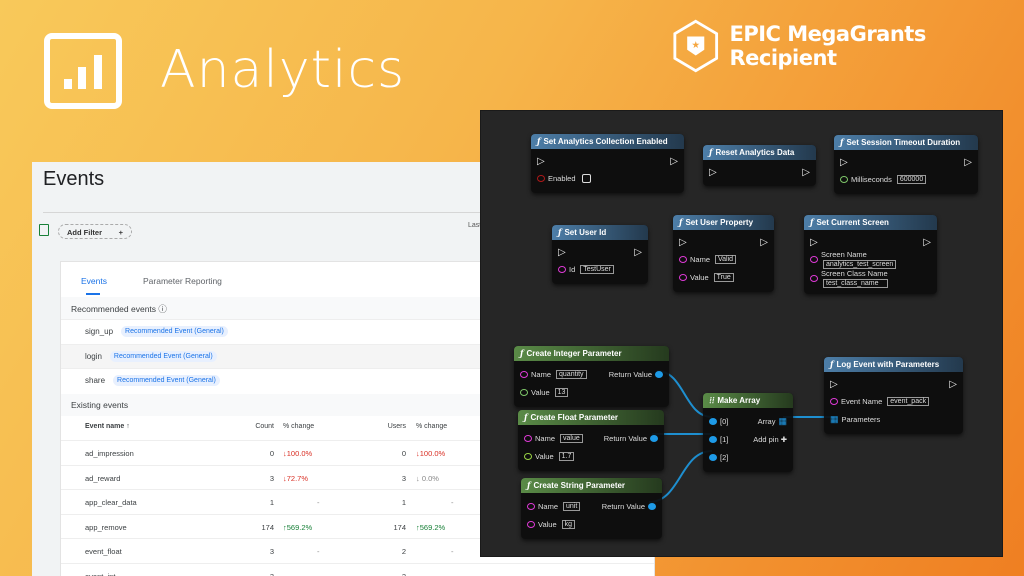 The height and width of the screenshot is (576, 1024). Describe the element at coordinates (547, 524) in the screenshot. I see `pin-label: Value` at that location.